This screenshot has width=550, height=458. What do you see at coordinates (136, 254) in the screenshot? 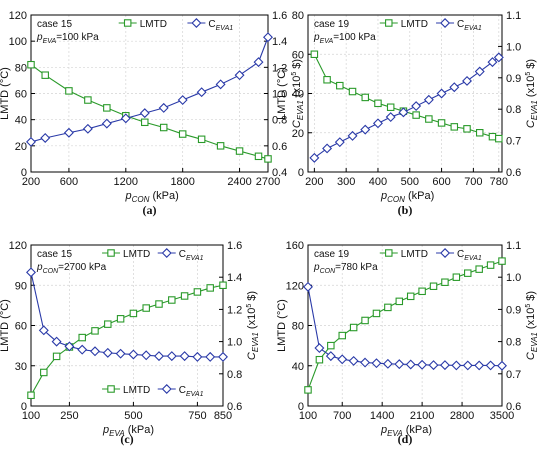
I see `legend-name: LMTD` at bounding box center [136, 254].